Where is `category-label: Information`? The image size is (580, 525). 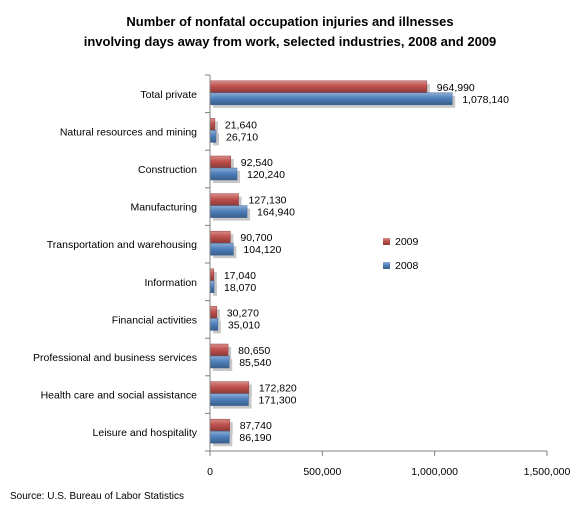 category-label: Information is located at coordinates (170, 283).